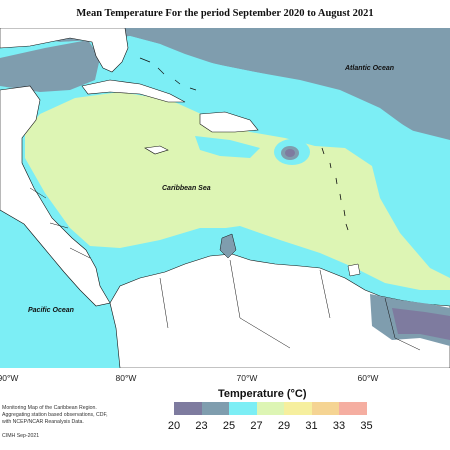 The image size is (450, 450). What do you see at coordinates (227, 147) in the screenshot?
I see `hispaniola-cyan-patch` at bounding box center [227, 147].